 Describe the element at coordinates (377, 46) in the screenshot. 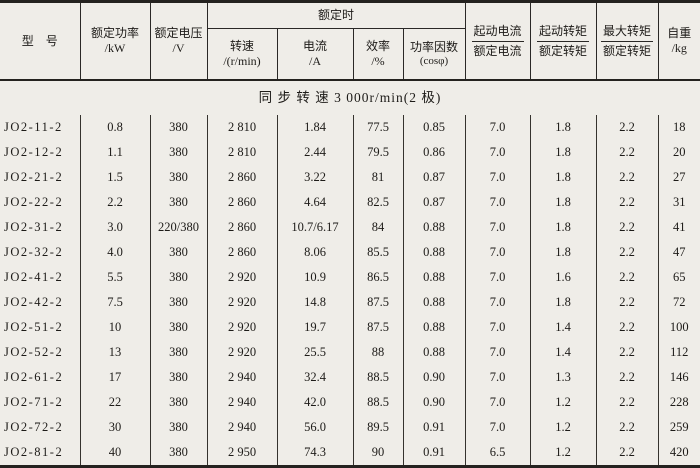

I see `header-efficiency-line1: 效率` at that location.